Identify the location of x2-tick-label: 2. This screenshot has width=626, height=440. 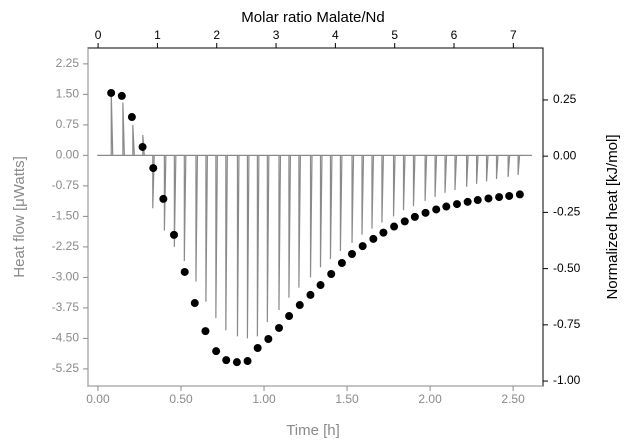
(216, 35).